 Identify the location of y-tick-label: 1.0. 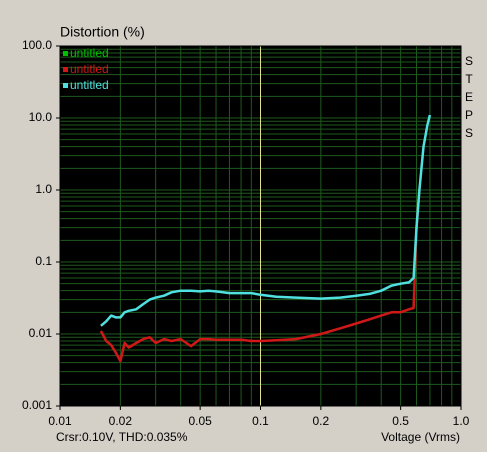
(43, 189).